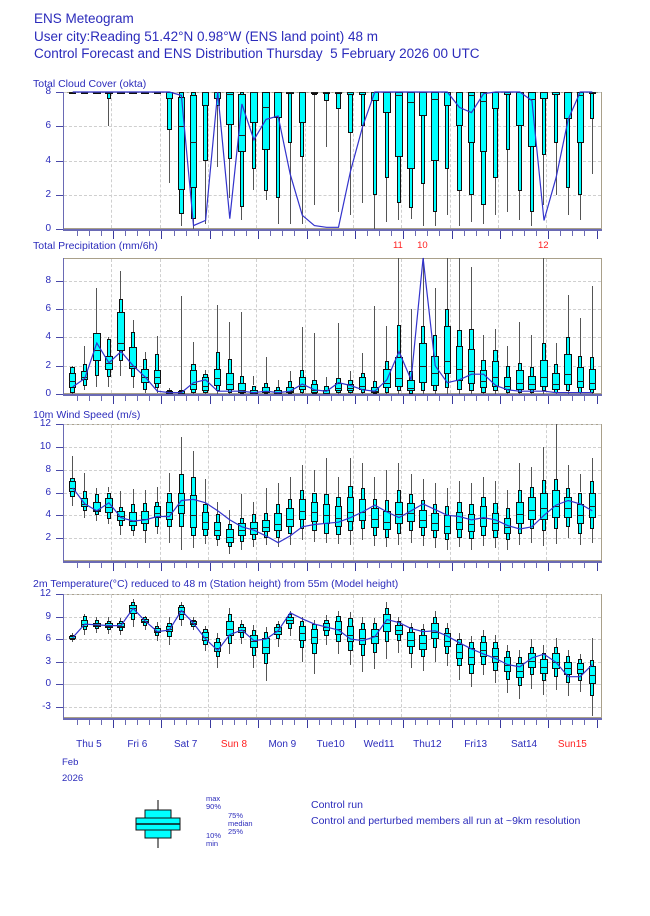  What do you see at coordinates (282, 744) in the screenshot?
I see `x-axis-day-label: Mon 9` at bounding box center [282, 744].